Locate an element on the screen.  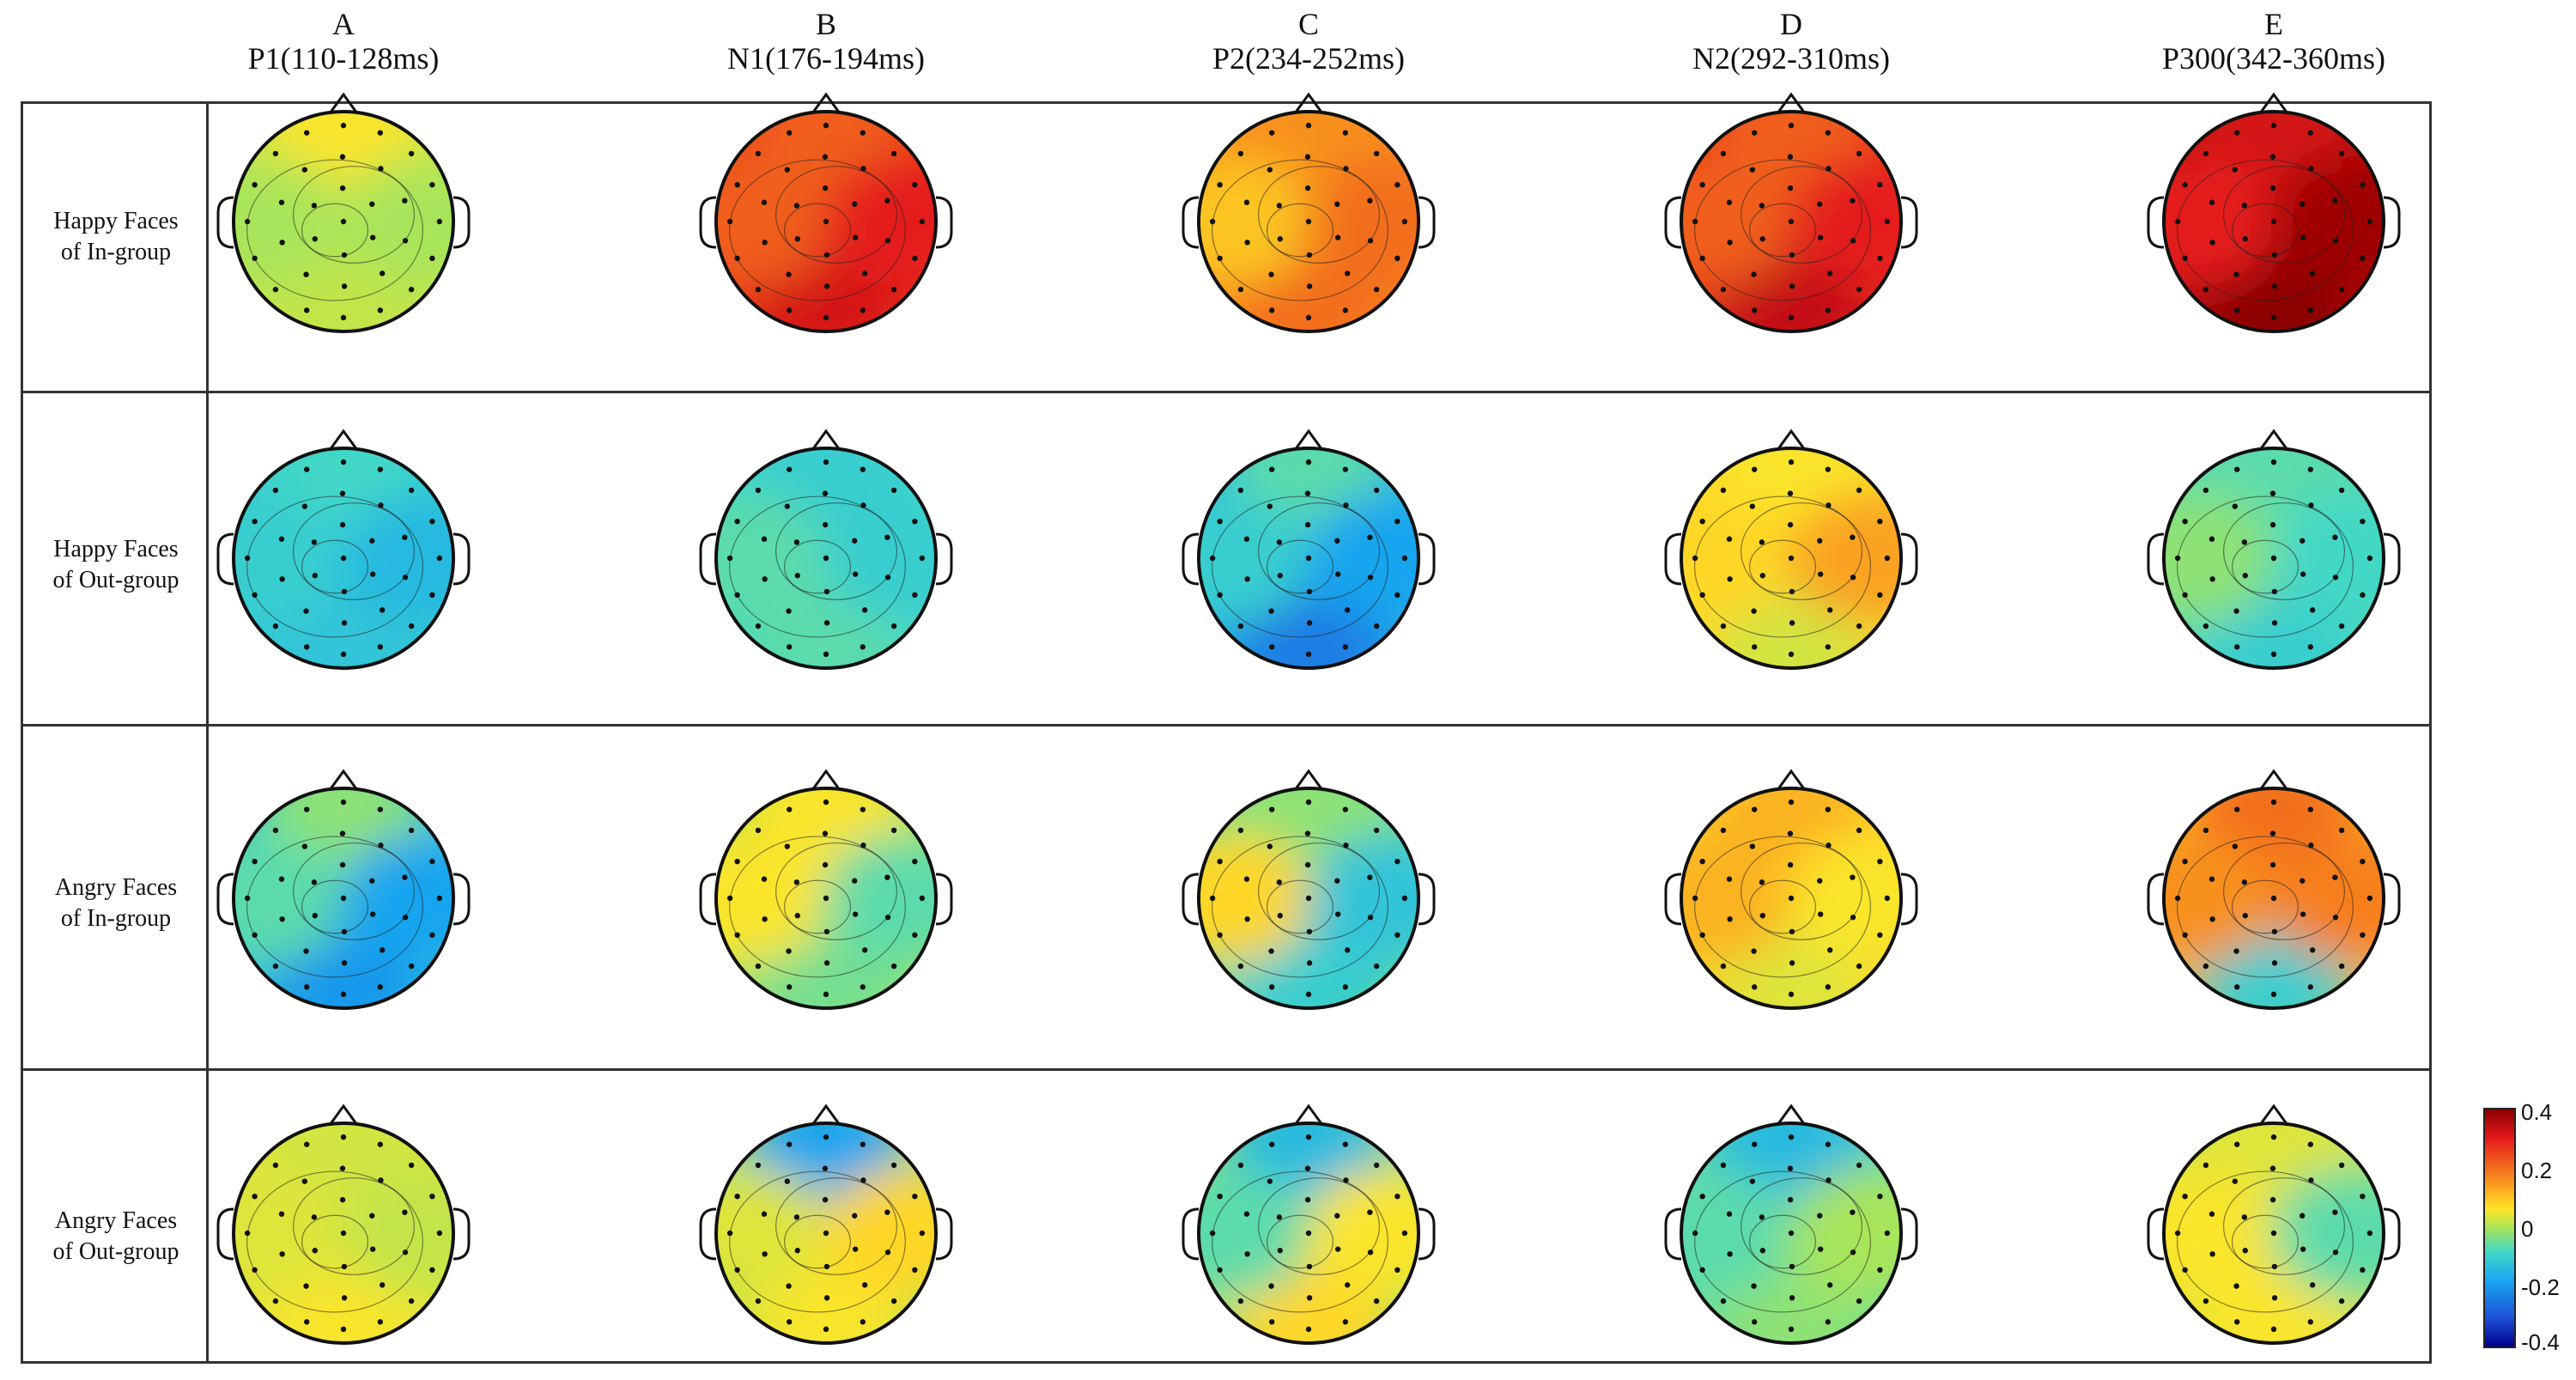
nose-outline is located at coordinates (1792, 440).